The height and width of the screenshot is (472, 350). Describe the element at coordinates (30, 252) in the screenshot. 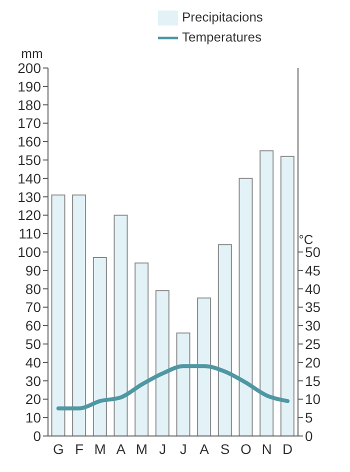

I see `y-tick-label: 100` at that location.